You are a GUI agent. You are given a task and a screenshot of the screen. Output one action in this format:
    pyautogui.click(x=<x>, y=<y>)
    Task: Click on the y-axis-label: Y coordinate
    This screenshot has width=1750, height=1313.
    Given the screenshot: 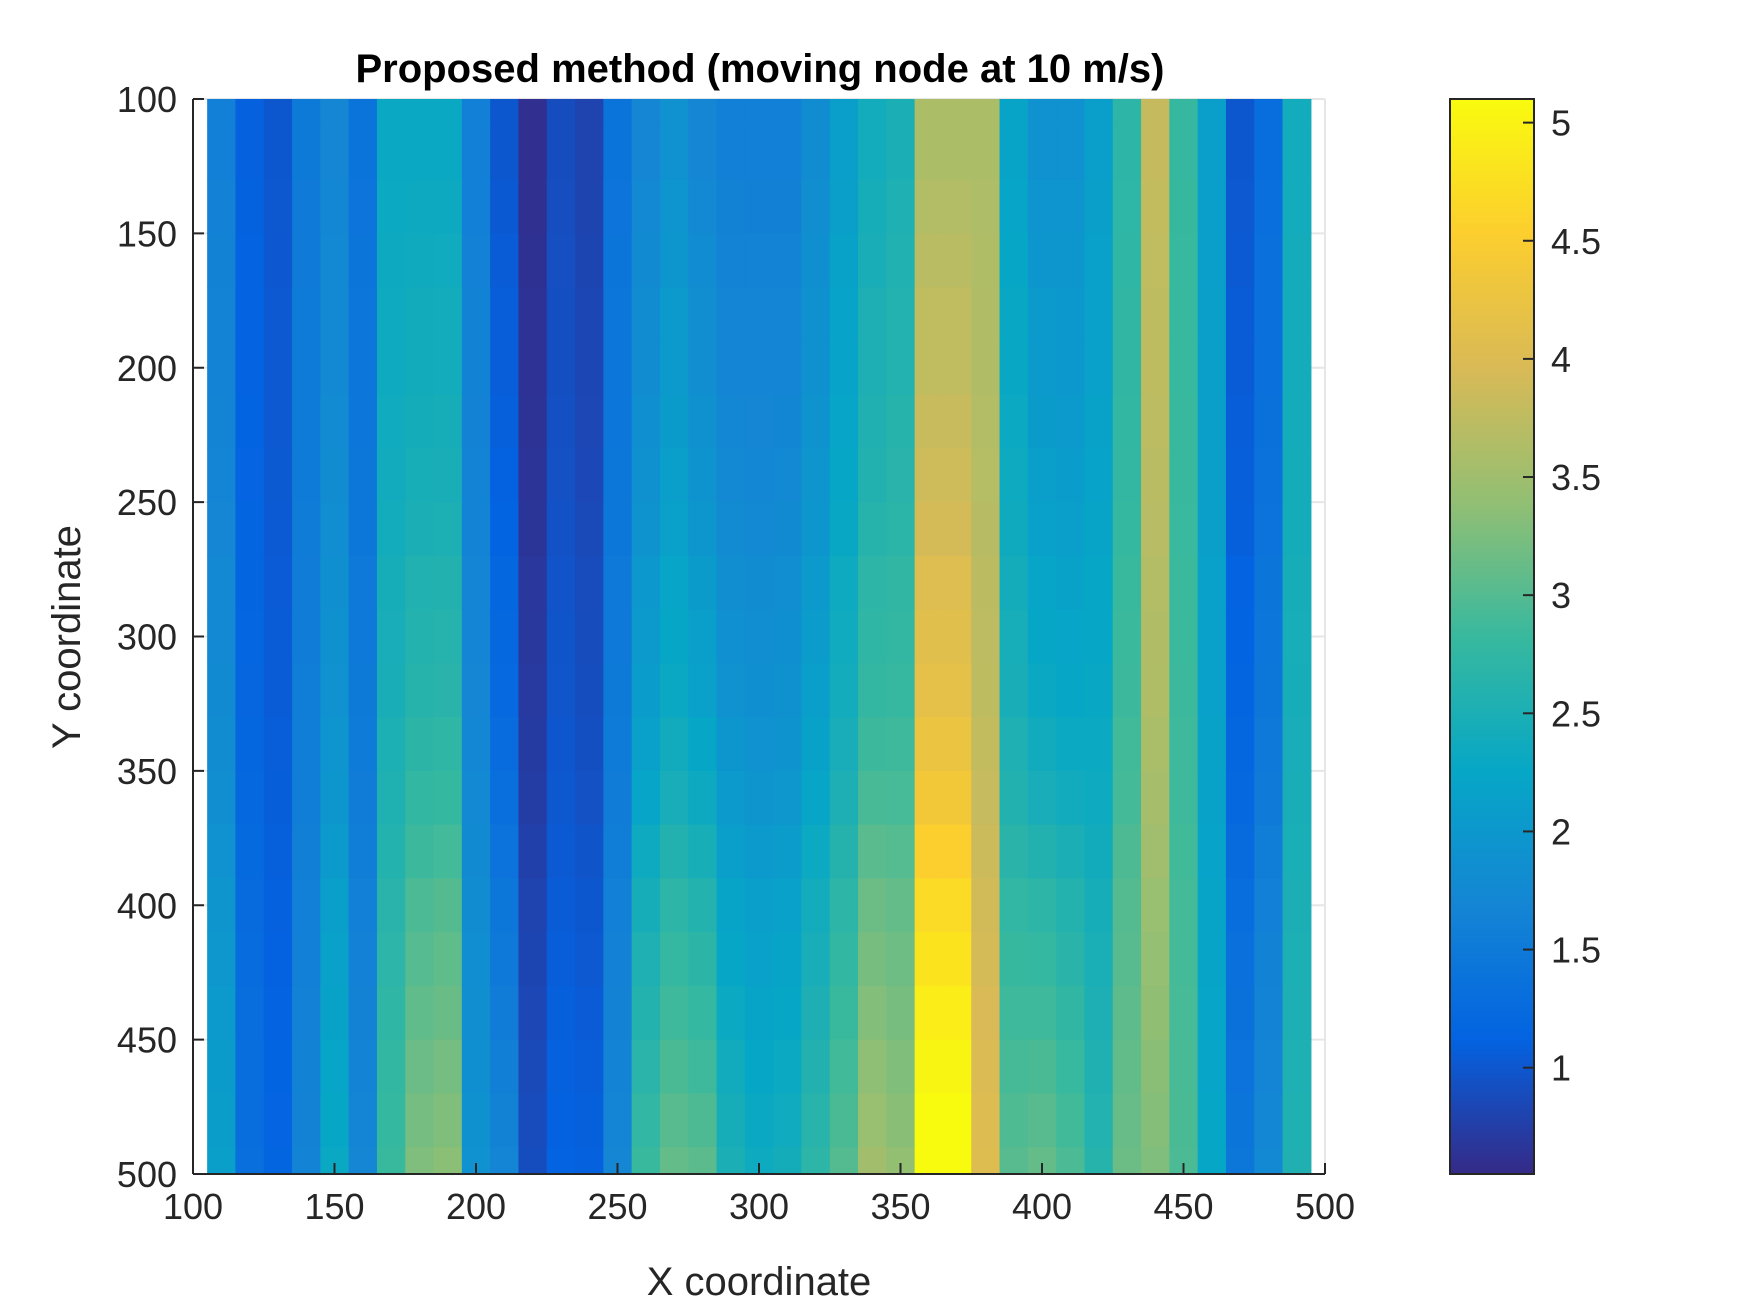 What is the action you would take?
    pyautogui.click(x=67, y=637)
    